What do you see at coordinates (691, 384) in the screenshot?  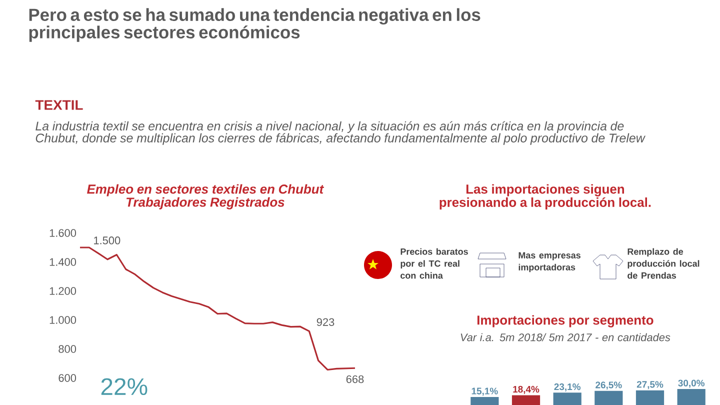 I see `data-label: 30,0%` at bounding box center [691, 384].